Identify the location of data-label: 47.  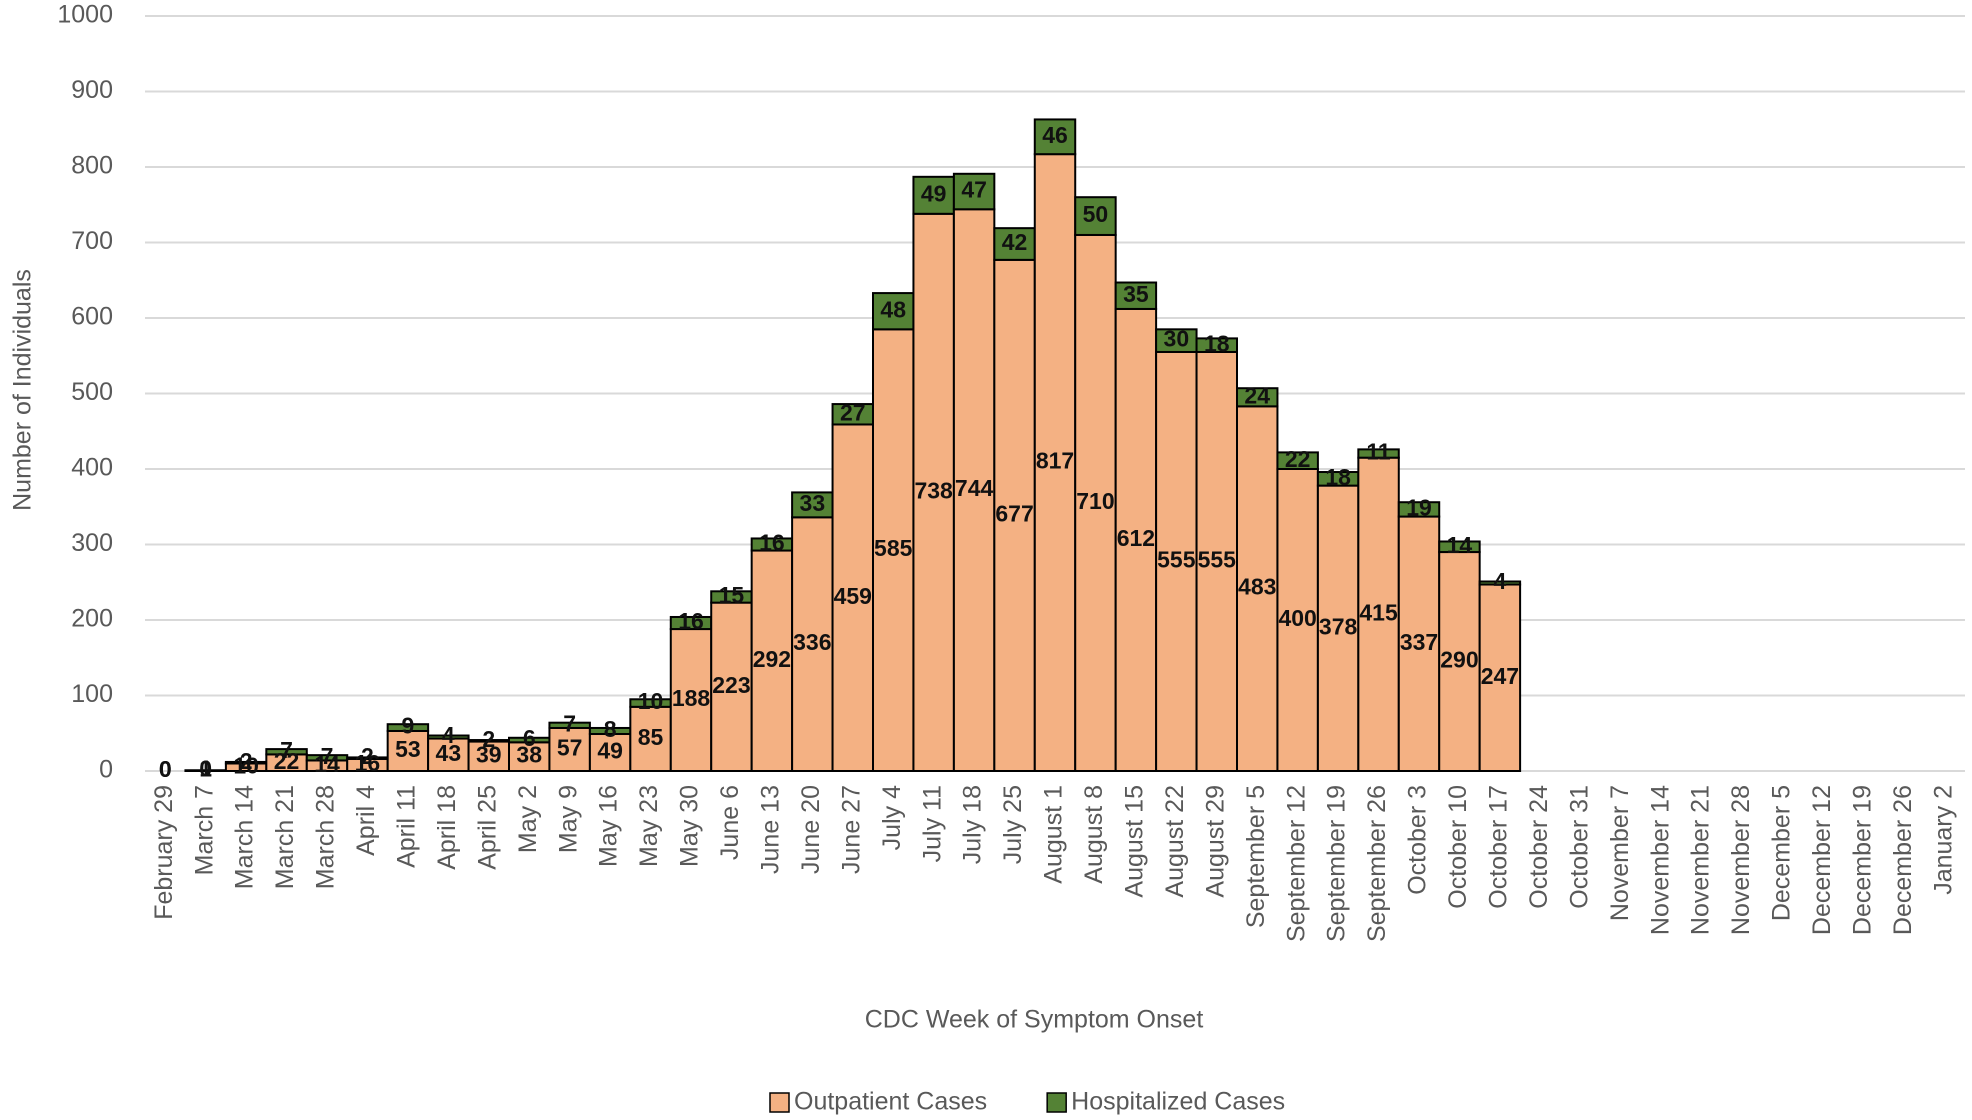
(974, 190).